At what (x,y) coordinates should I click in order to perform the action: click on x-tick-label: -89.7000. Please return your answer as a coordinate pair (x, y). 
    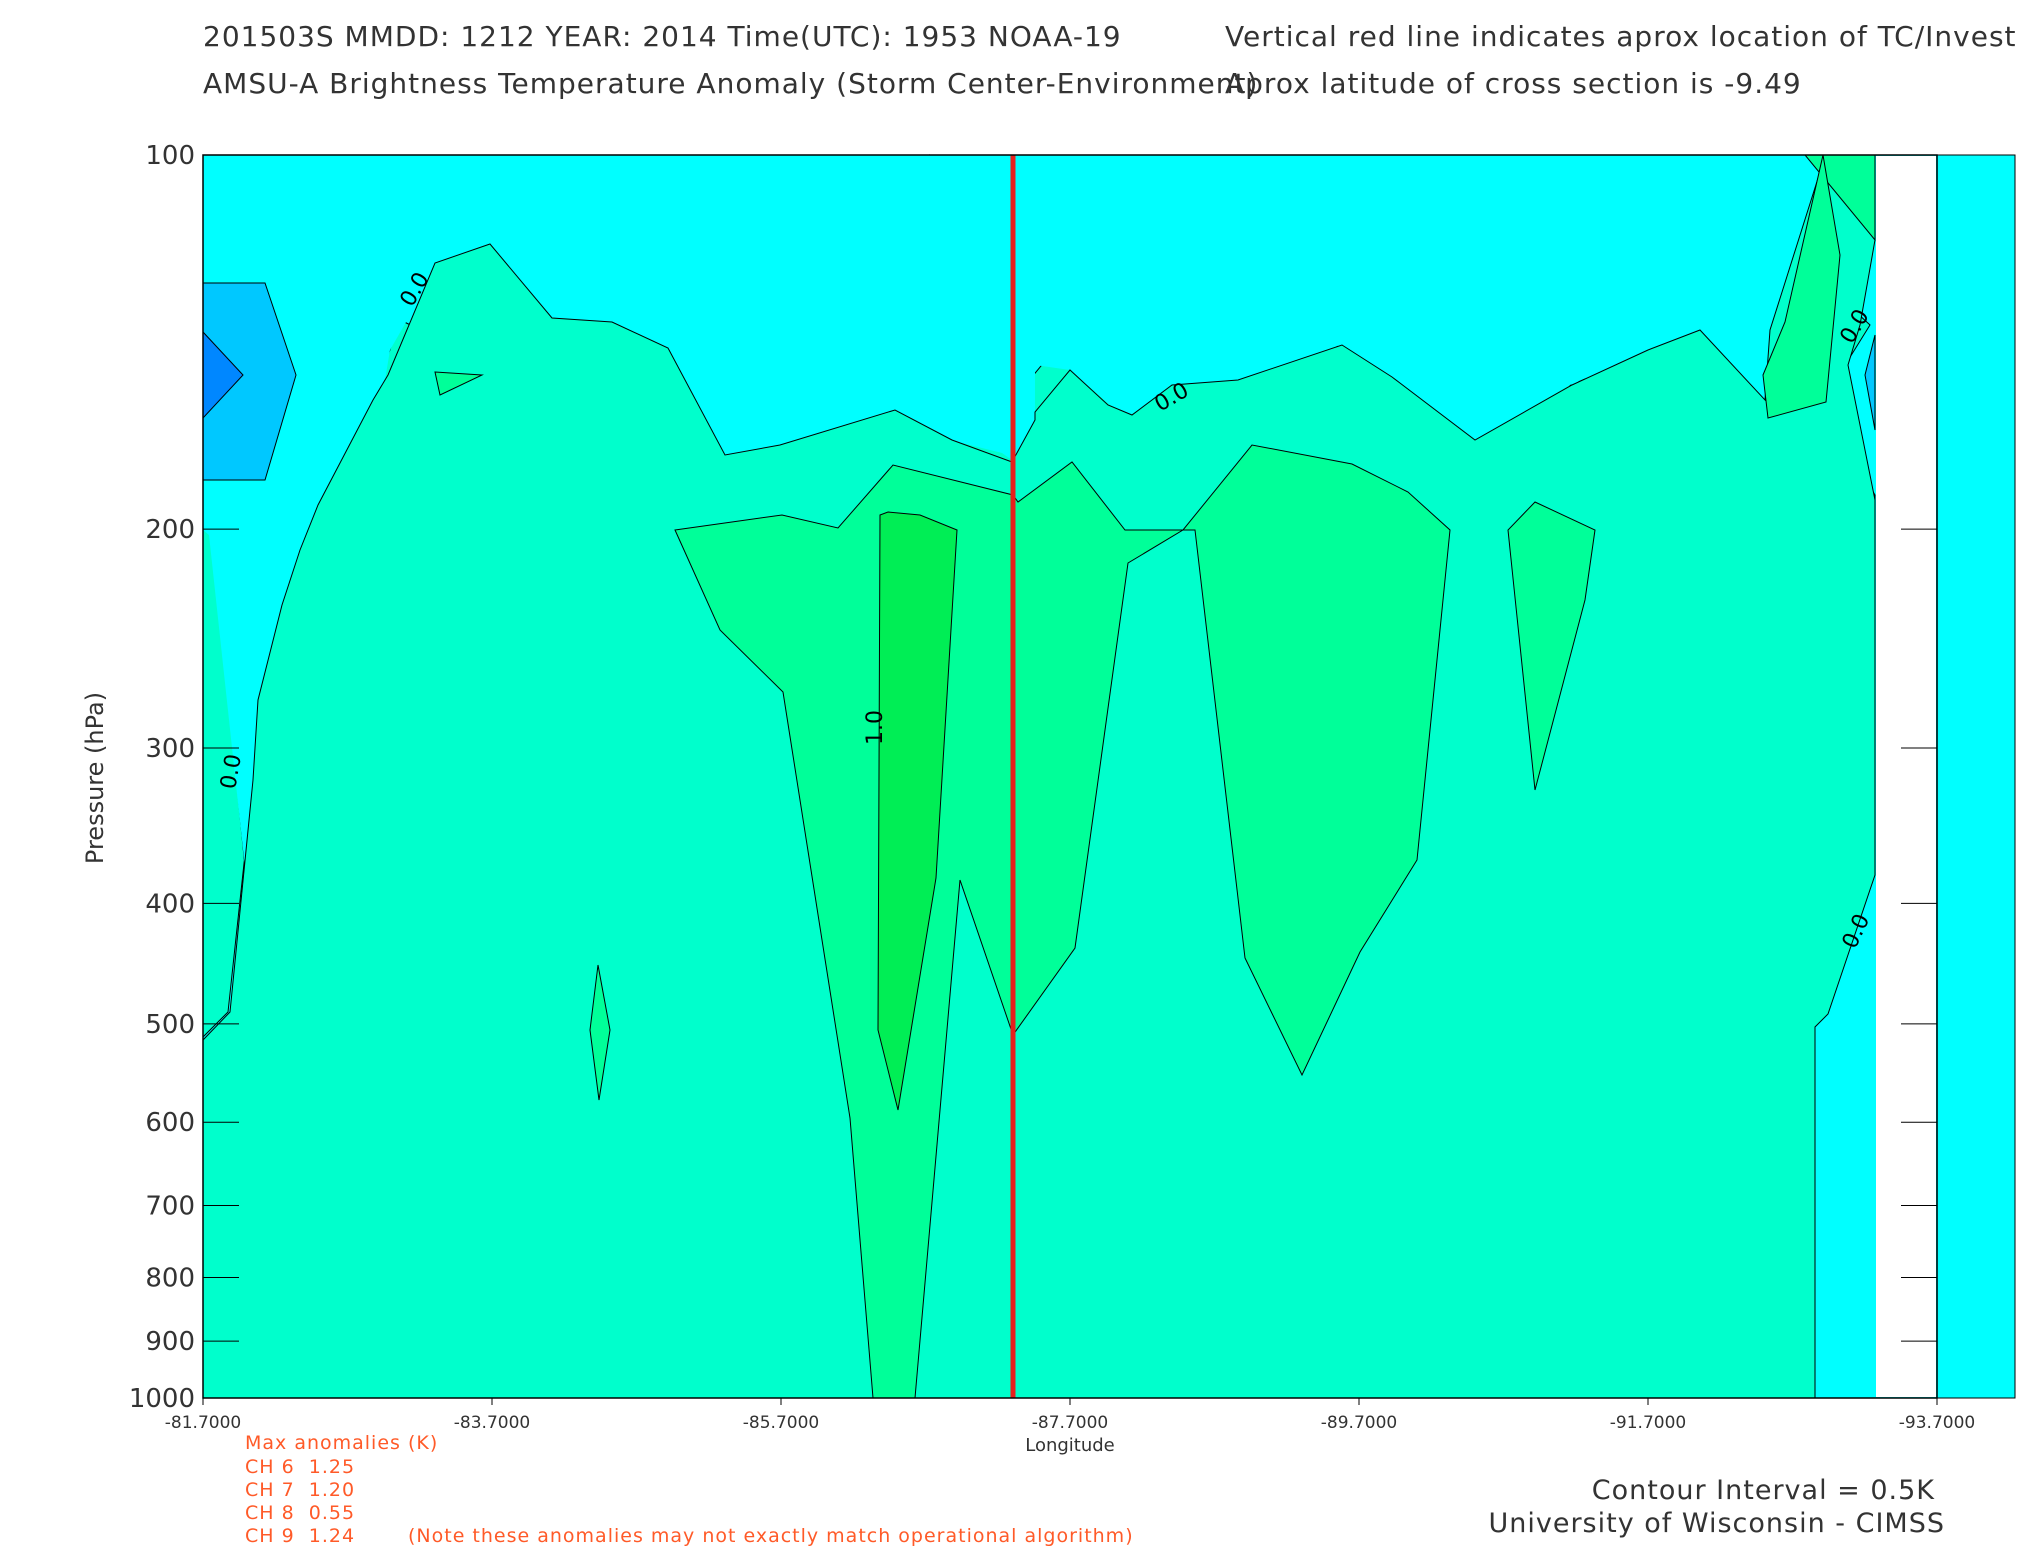
    Looking at the image, I should click on (1359, 1423).